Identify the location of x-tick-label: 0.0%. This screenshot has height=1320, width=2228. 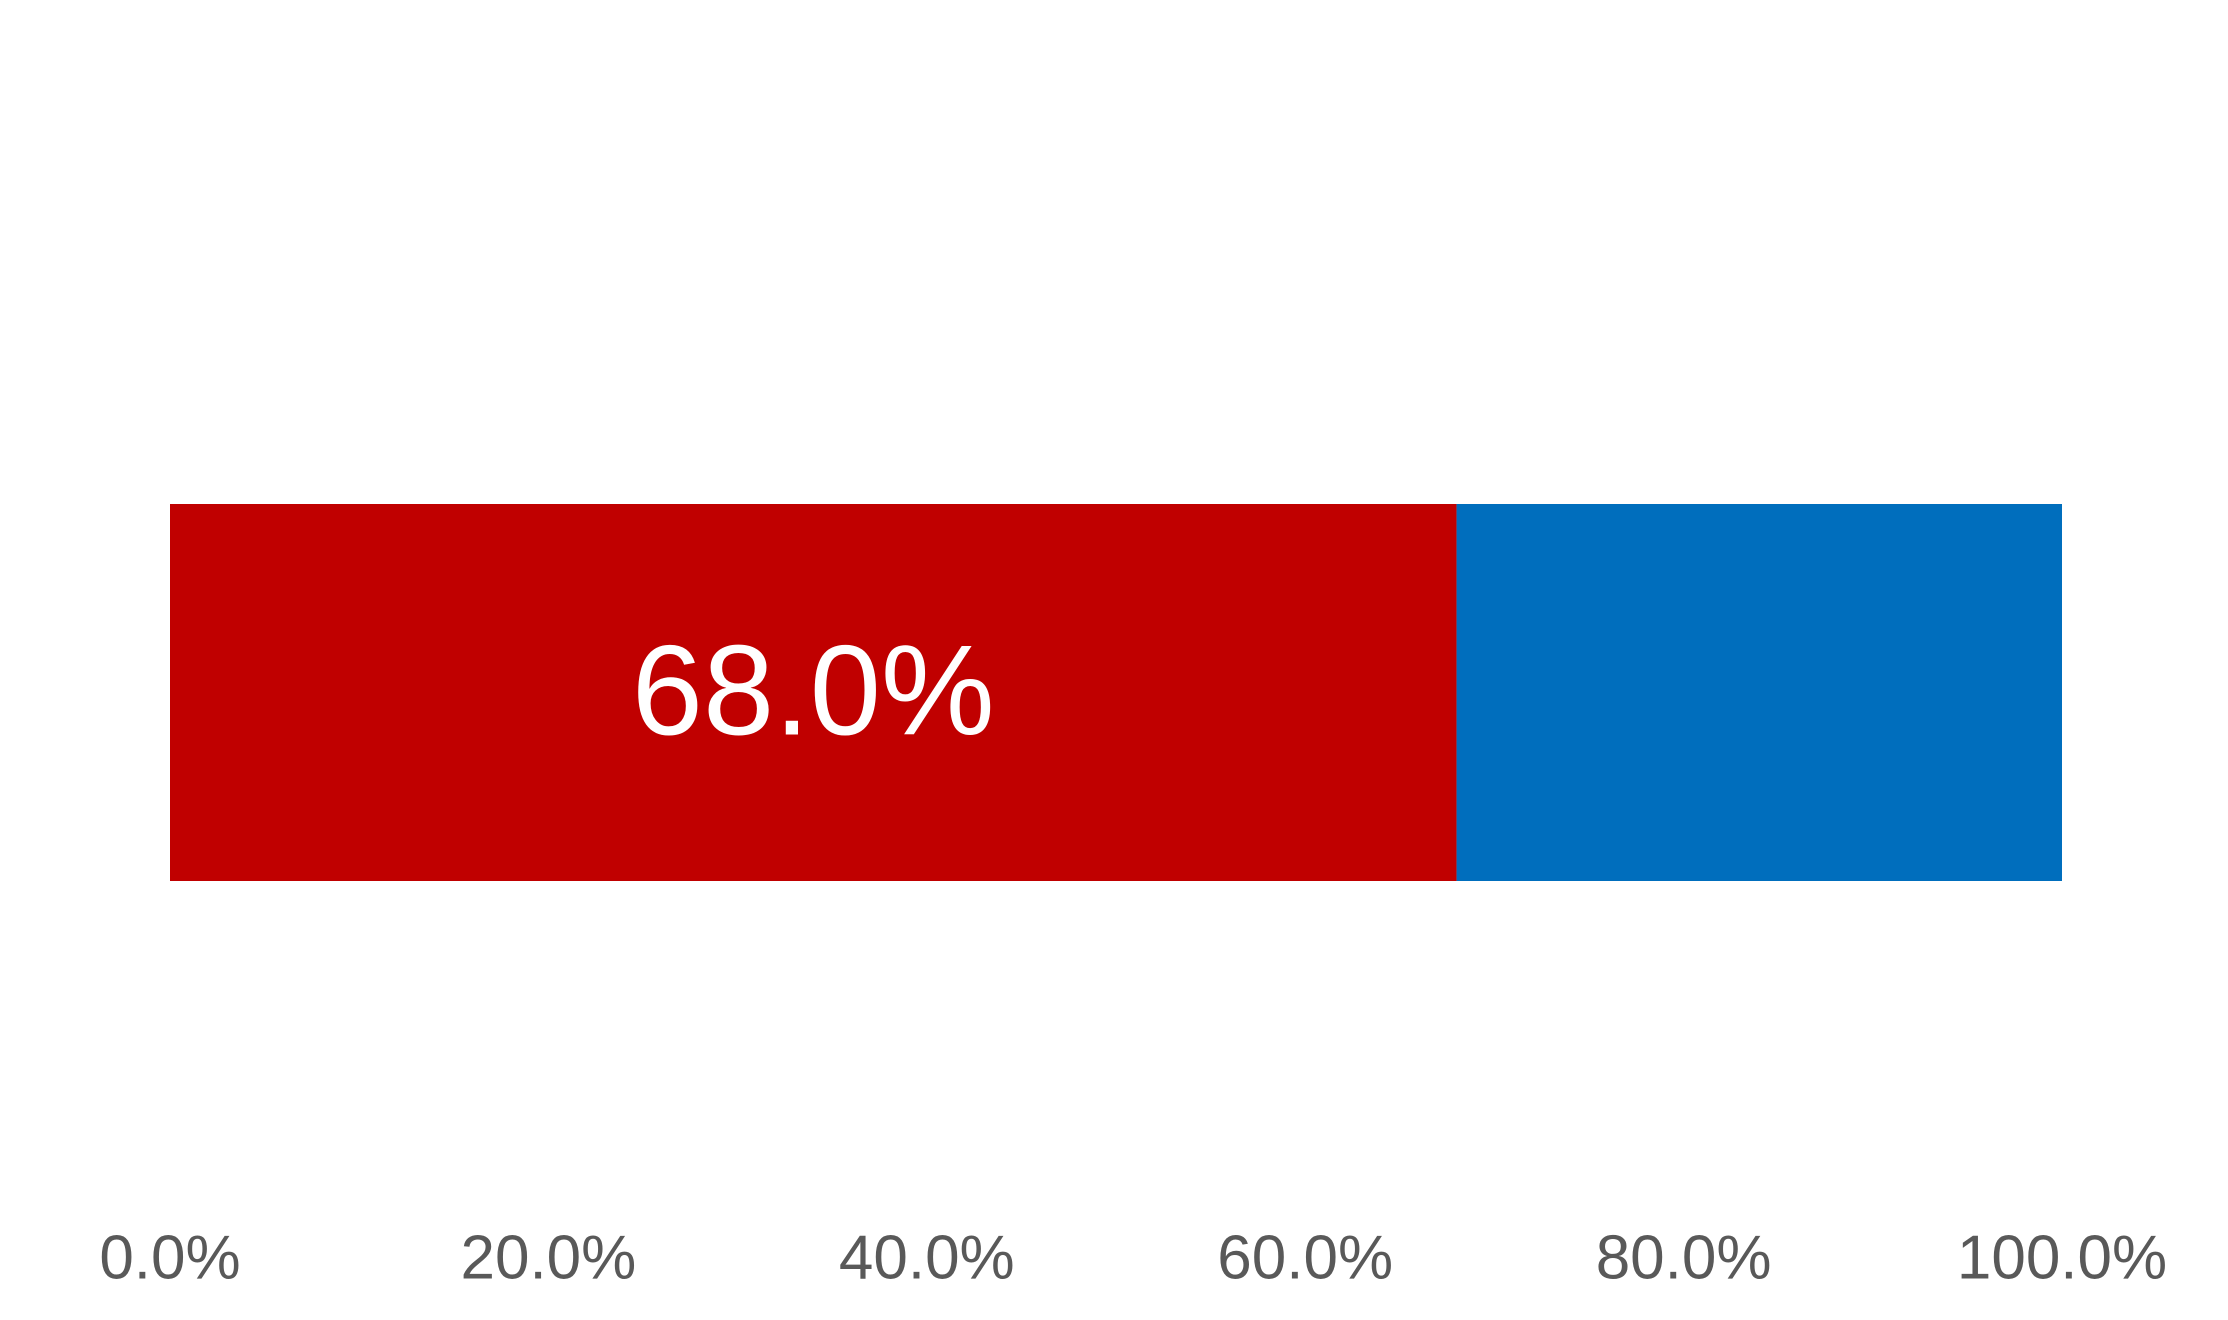
(169, 1257).